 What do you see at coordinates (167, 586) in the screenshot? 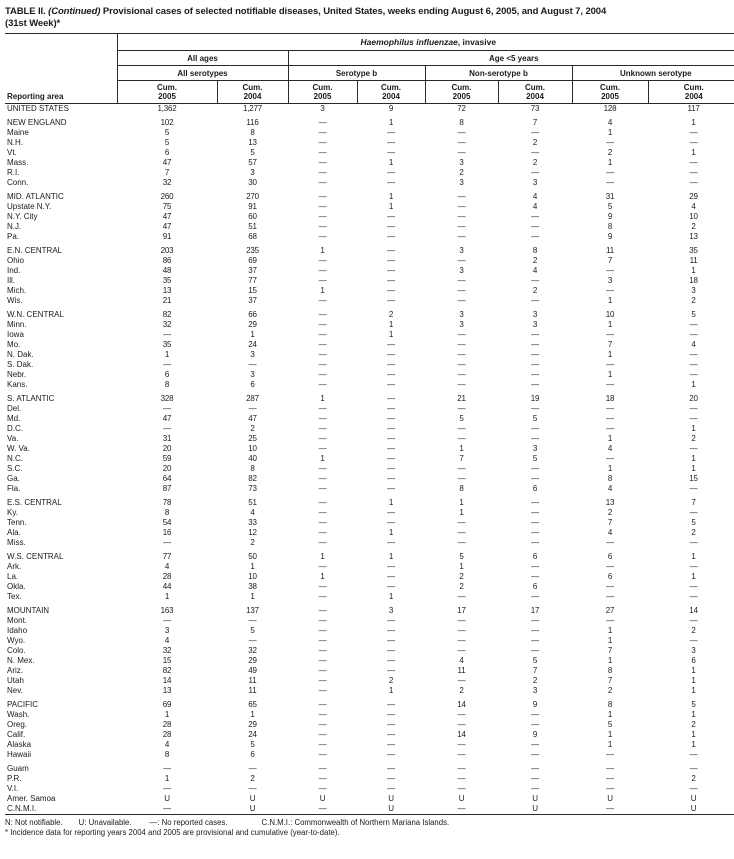
I see `value-cell: 44` at bounding box center [167, 586].